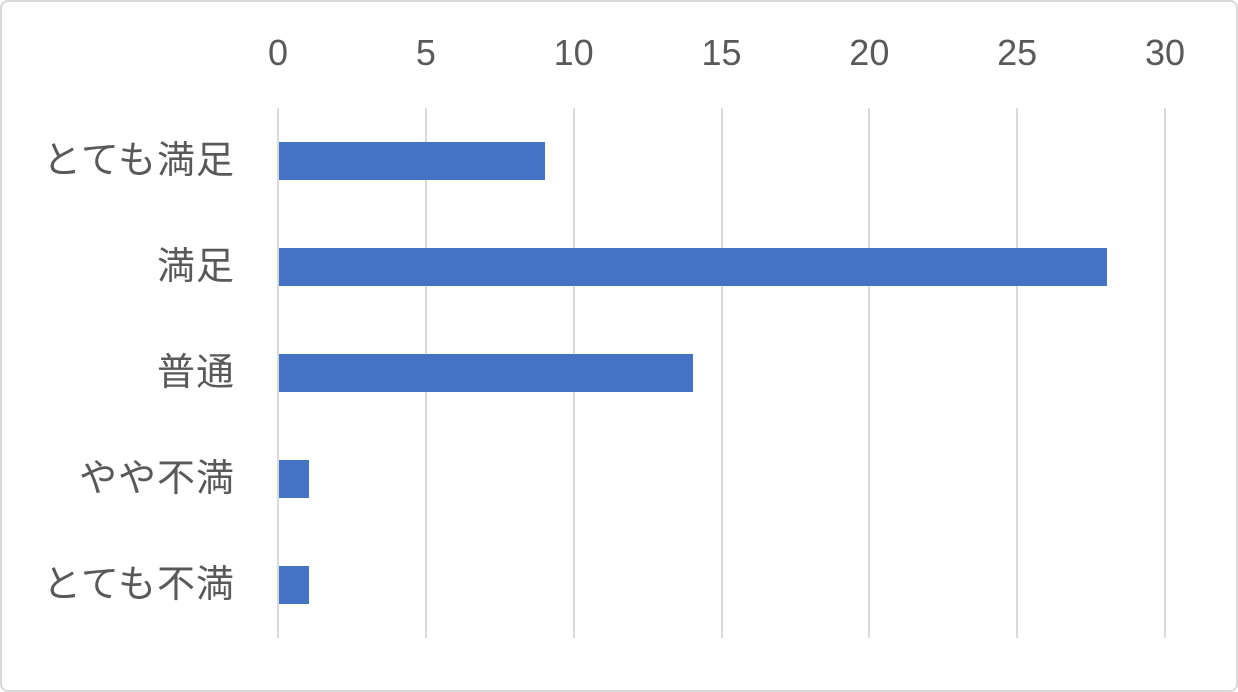 The height and width of the screenshot is (692, 1238). What do you see at coordinates (573, 52) in the screenshot?
I see `x-axis-tick-label: 10` at bounding box center [573, 52].